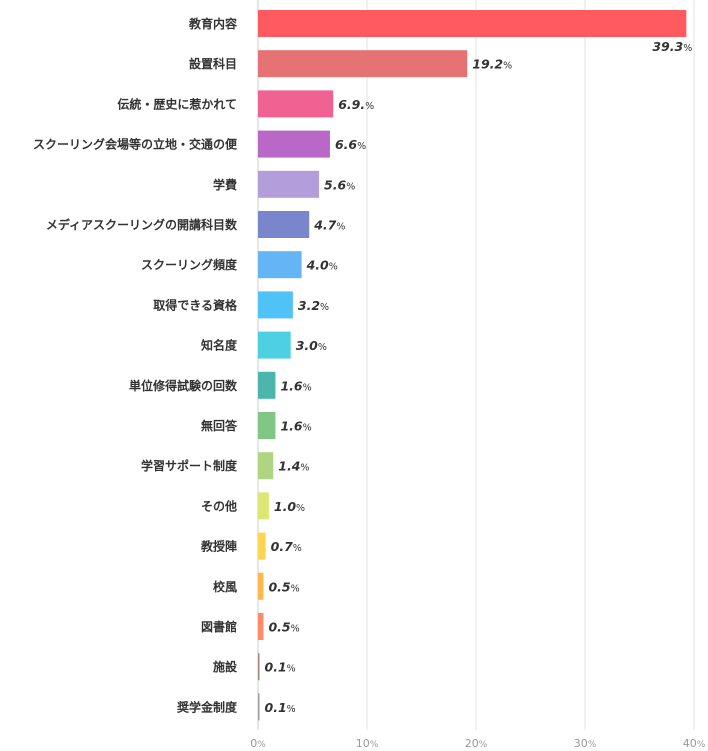  I want to click on value-label-13: 0.7%, so click(286, 546).